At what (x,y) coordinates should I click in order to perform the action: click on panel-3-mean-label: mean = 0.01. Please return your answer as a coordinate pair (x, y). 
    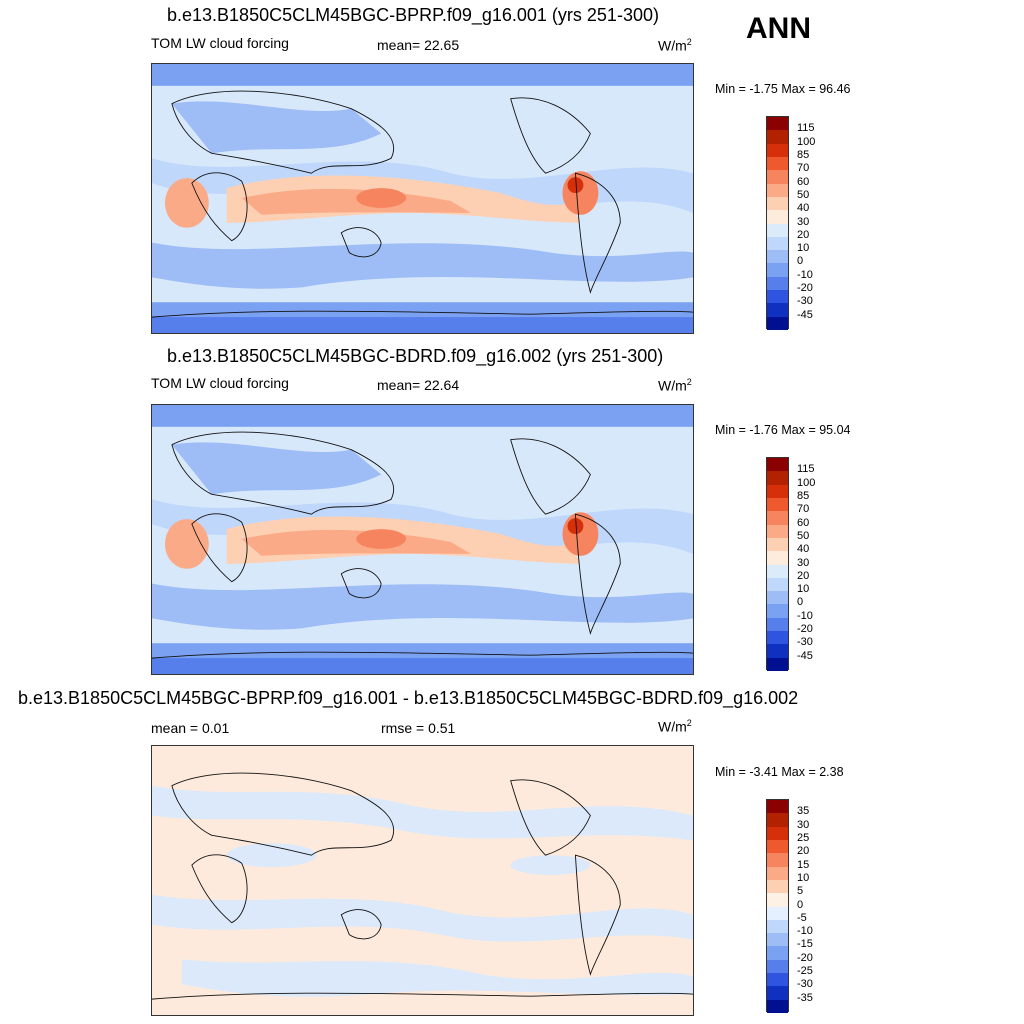
    Looking at the image, I should click on (190, 728).